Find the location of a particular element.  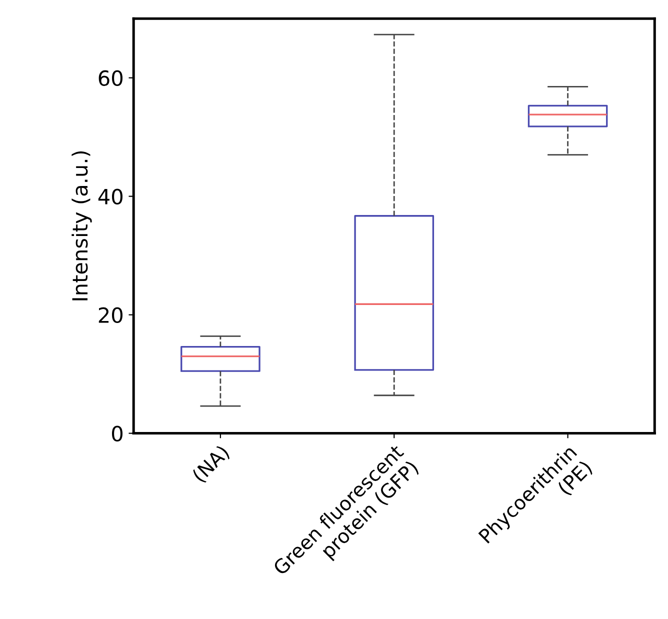

y-tick-label: 20 is located at coordinates (110, 315).